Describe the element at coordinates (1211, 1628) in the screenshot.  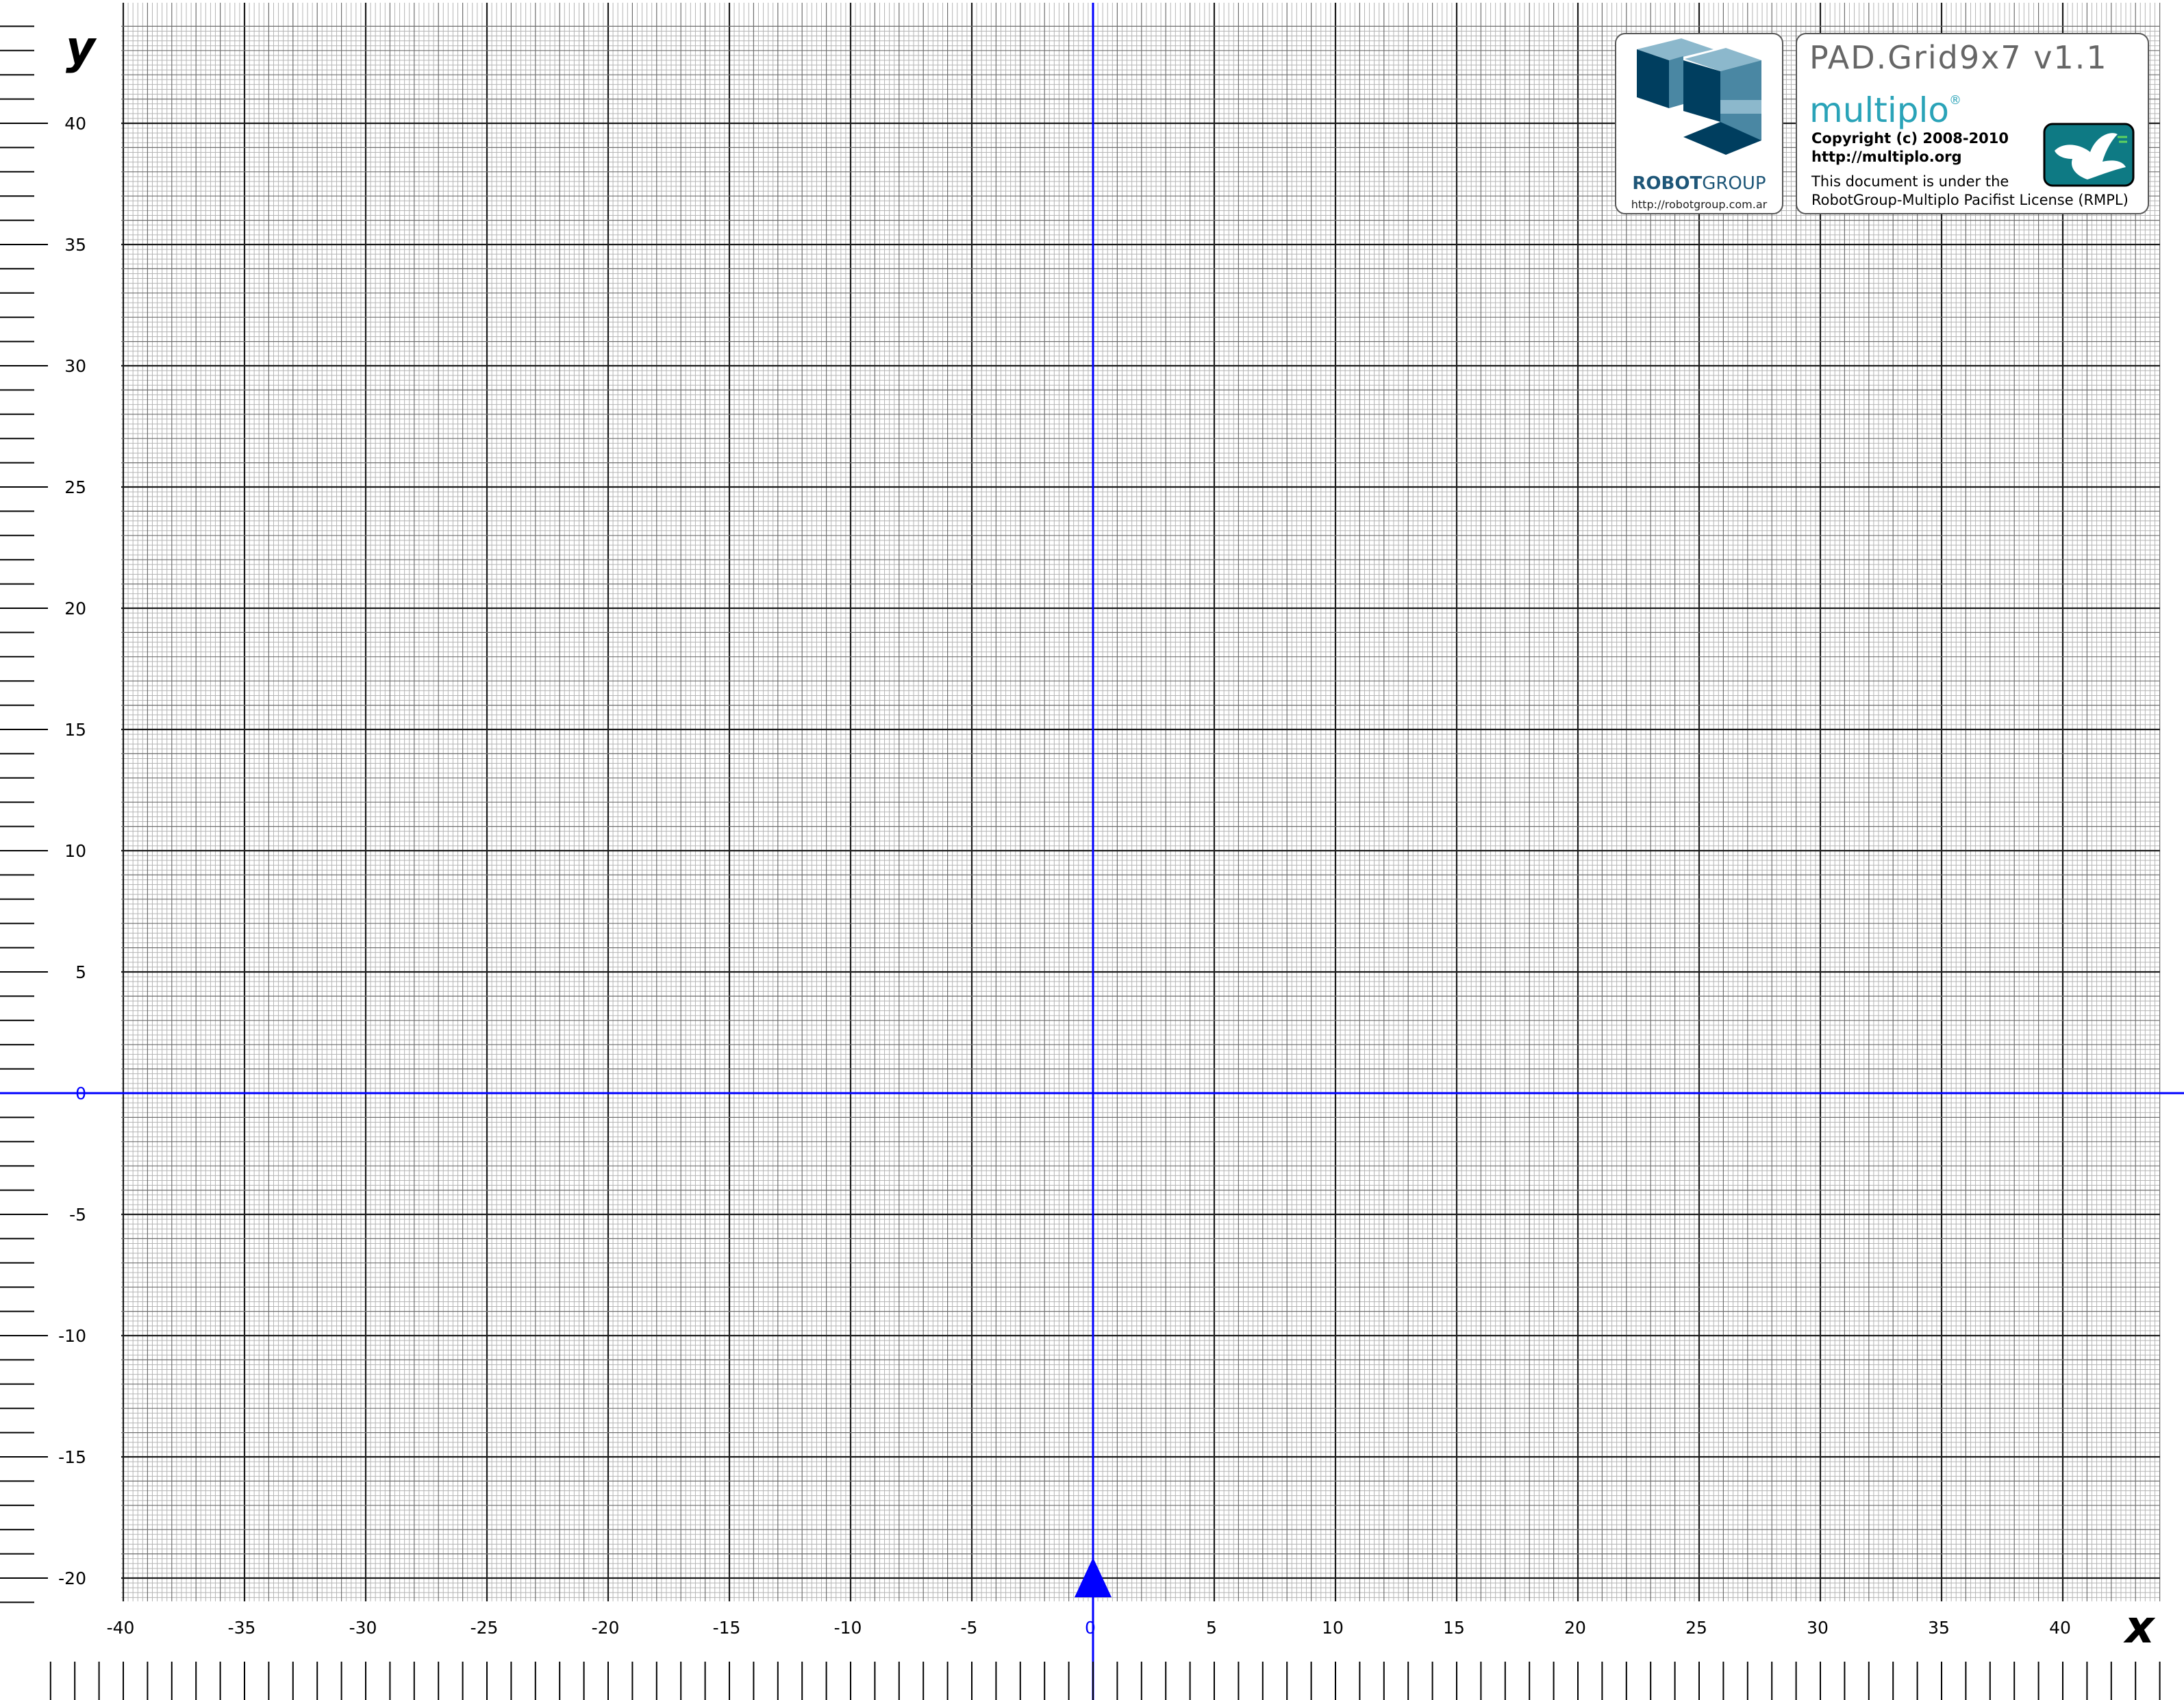
I see `x-tick-label: 5` at that location.